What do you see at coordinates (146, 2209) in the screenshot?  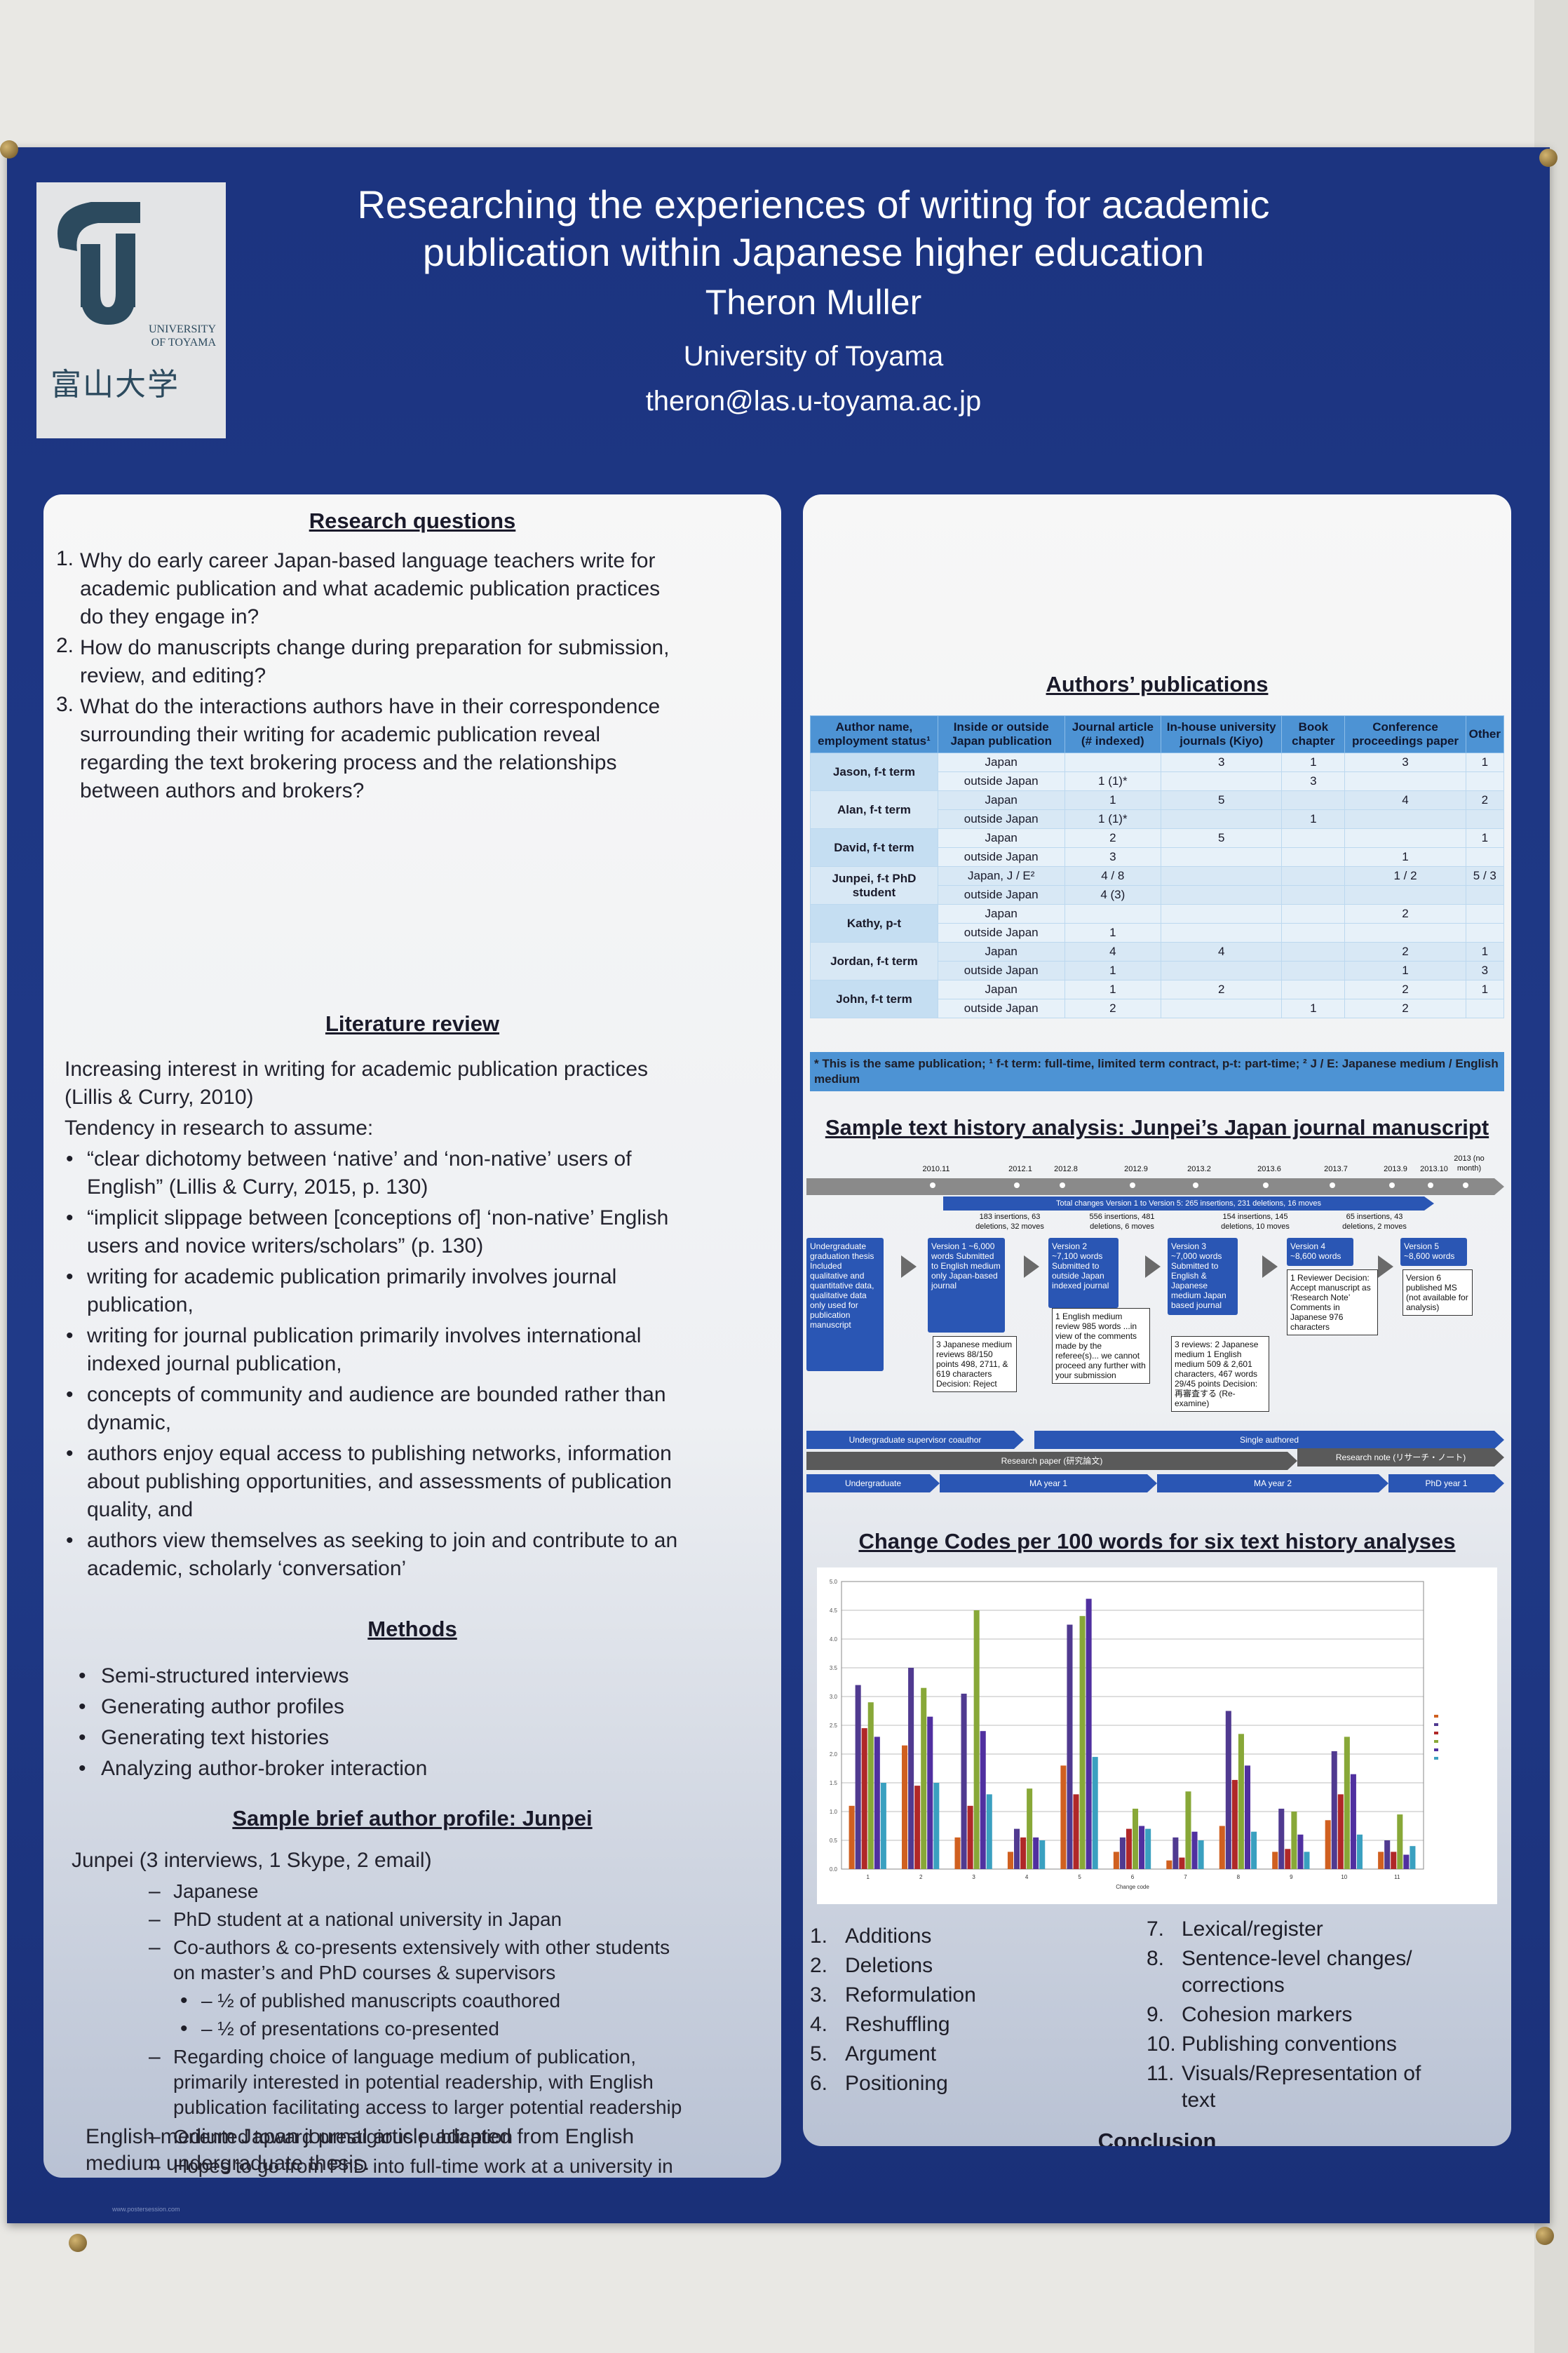 I see `footer-logo: www.postersession.com` at bounding box center [146, 2209].